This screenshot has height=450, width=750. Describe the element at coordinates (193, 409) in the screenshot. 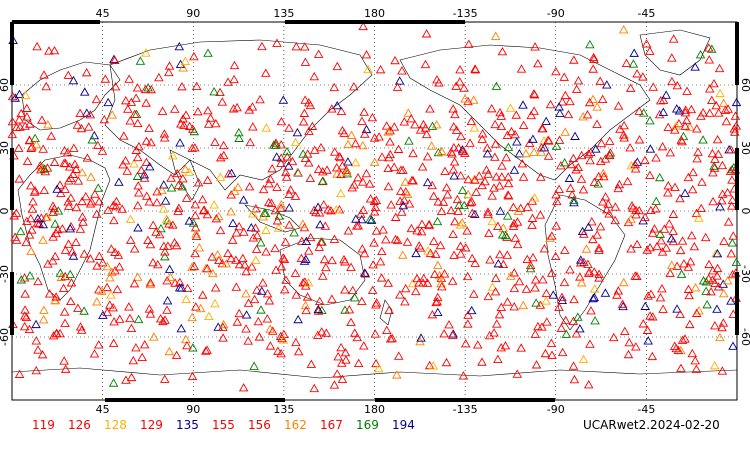

I see `bottom-lon-tick-label: 90` at that location.